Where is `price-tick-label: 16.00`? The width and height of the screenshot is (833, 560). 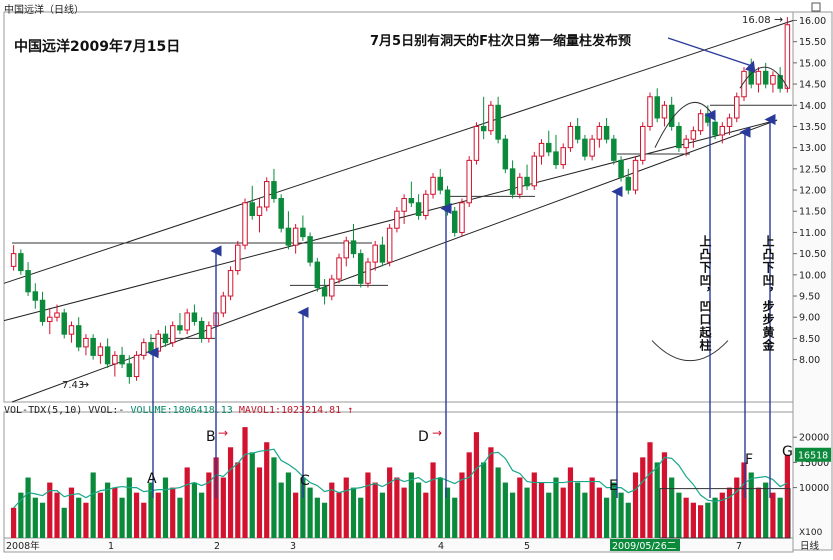
price-tick-label: 16.00 is located at coordinates (812, 21).